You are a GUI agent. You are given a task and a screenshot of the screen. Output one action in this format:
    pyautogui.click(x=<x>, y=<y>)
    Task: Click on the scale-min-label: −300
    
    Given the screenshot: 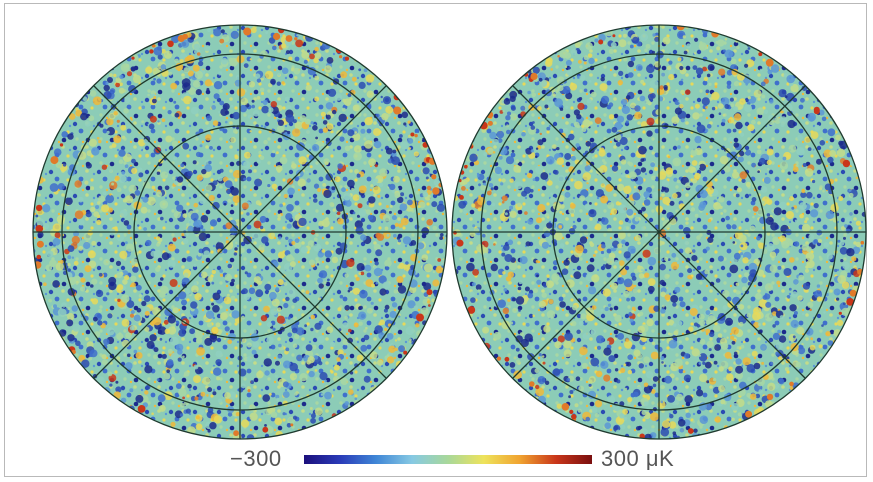 What is the action you would take?
    pyautogui.click(x=256, y=458)
    